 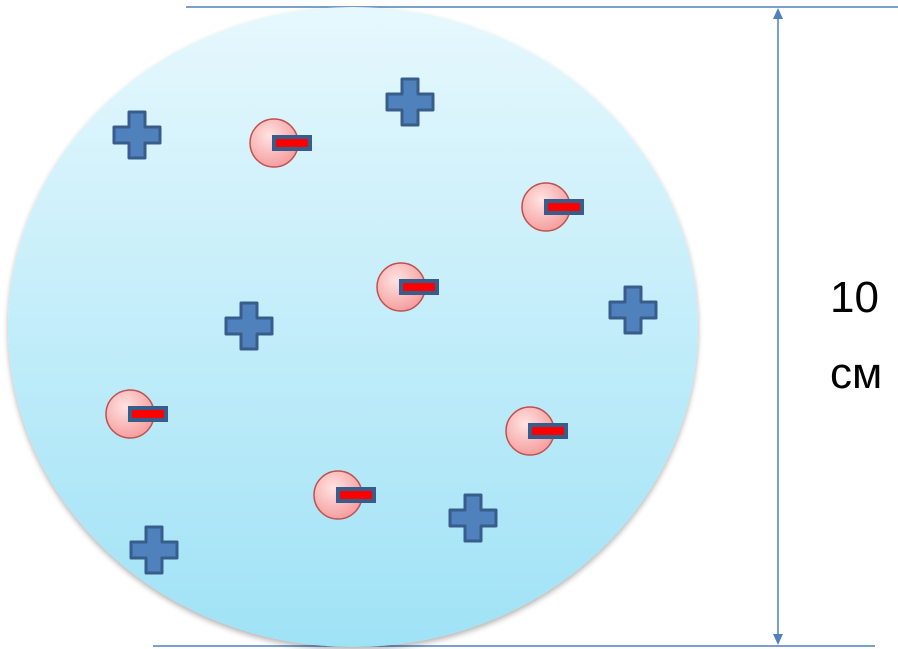 What do you see at coordinates (778, 13) in the screenshot?
I see `dimension-arrowhead-top` at bounding box center [778, 13].